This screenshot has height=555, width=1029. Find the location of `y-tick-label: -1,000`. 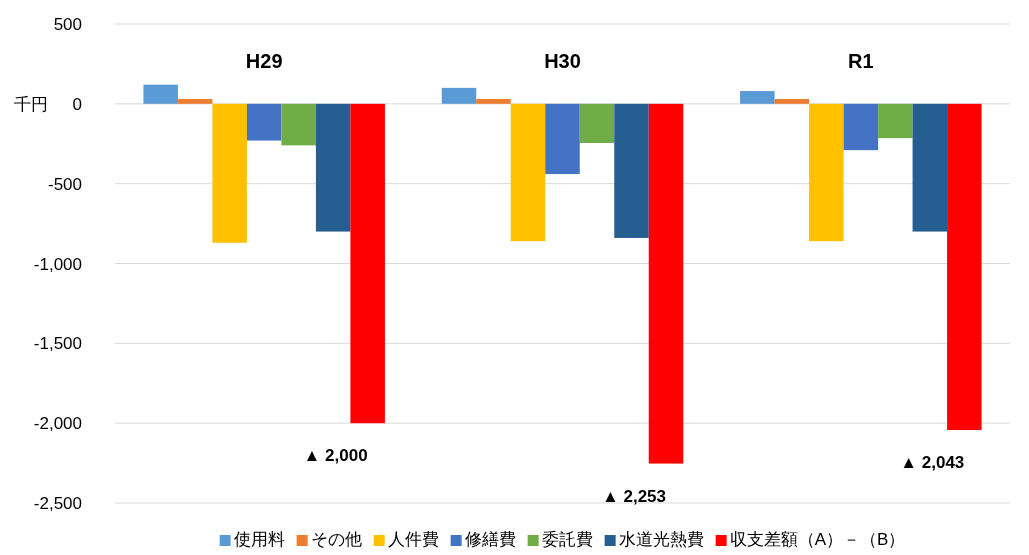

y-tick-label: -1,000 is located at coordinates (57, 264).